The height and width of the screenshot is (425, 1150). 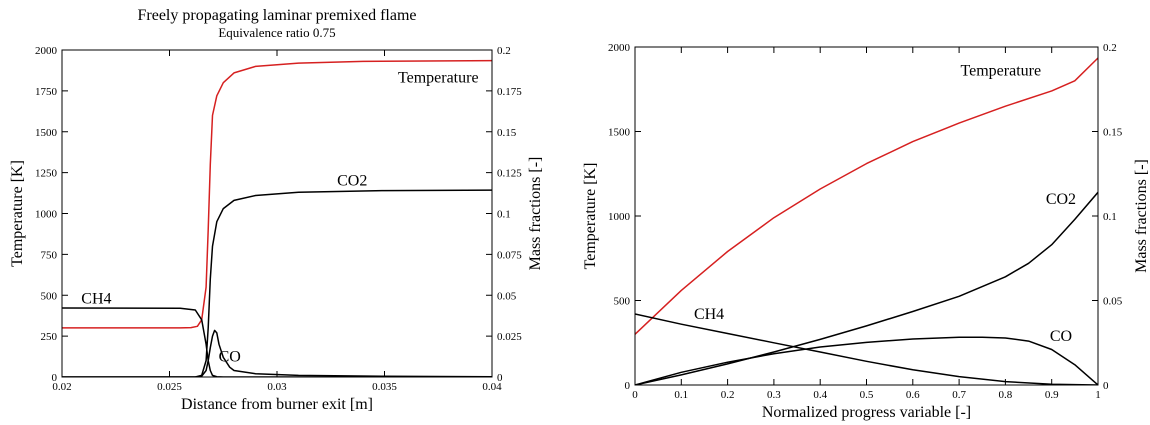 I want to click on x-tick-label: 0.1, so click(x=681, y=395).